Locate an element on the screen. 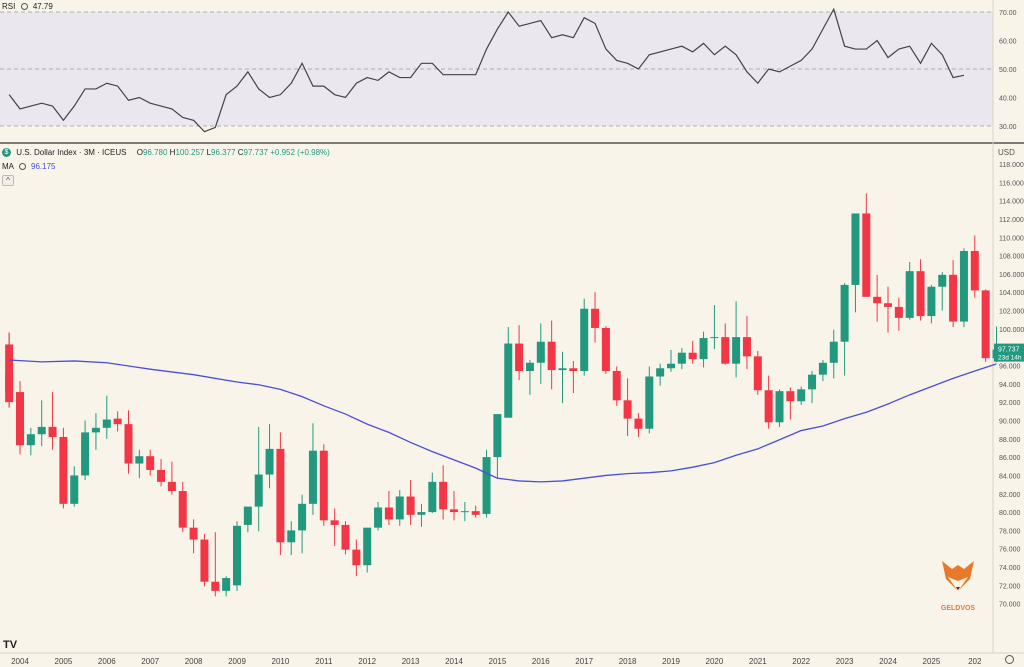 This screenshot has height=667, width=1024. time-tick-label: 2023 is located at coordinates (845, 661).